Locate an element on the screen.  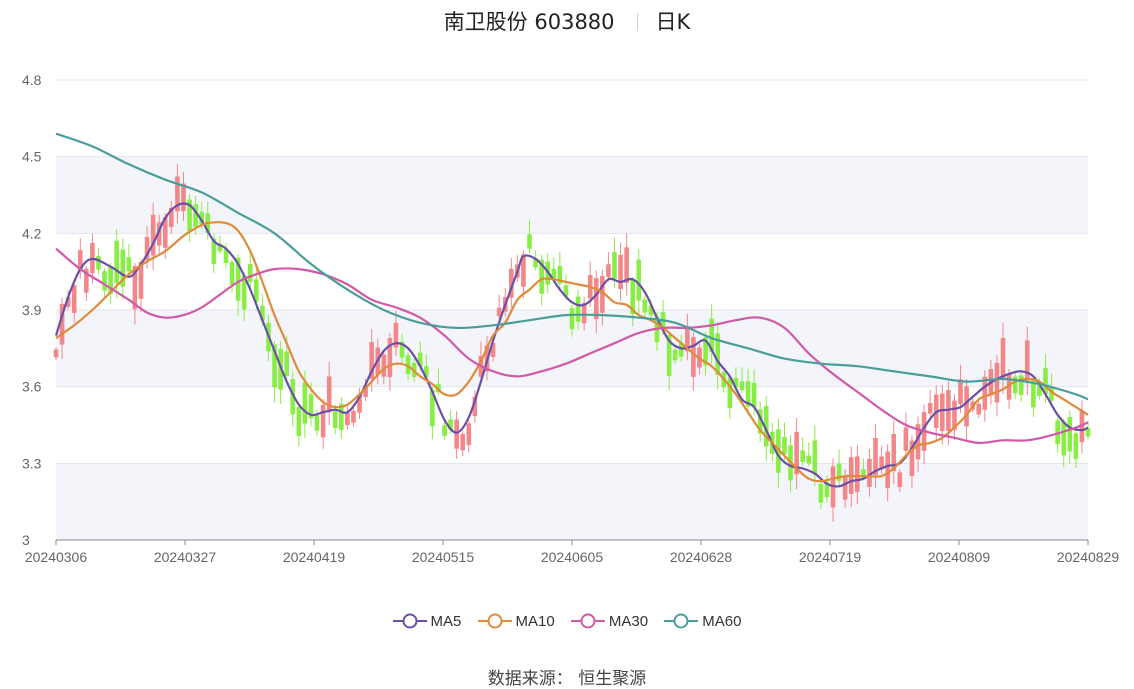
legend-ma60: MA60 is located at coordinates (702, 621).